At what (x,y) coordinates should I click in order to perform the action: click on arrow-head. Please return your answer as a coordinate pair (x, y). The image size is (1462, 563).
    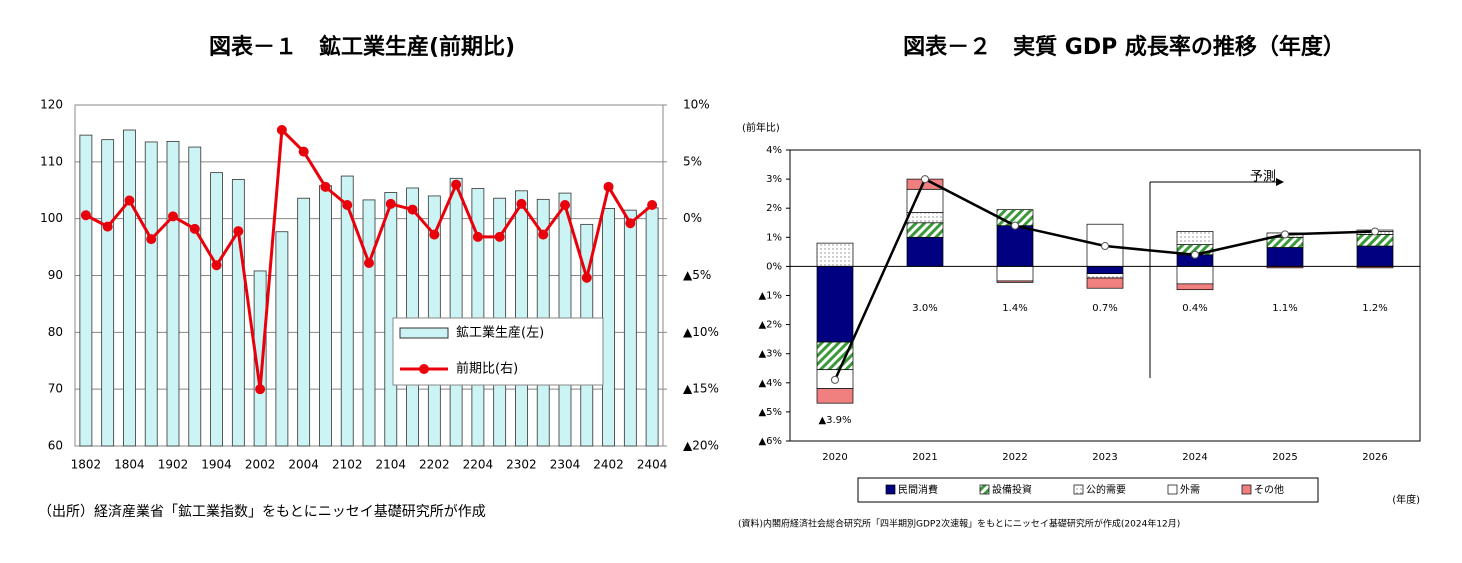
    Looking at the image, I should click on (1280, 182).